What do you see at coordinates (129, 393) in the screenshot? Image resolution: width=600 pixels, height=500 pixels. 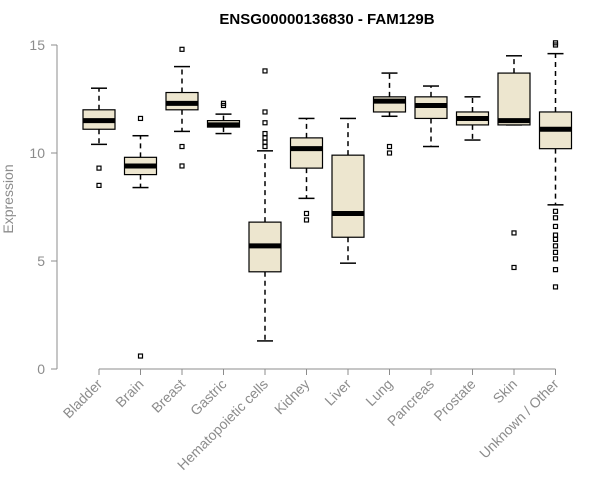 I see `x-tick-label: Brain` at bounding box center [129, 393].